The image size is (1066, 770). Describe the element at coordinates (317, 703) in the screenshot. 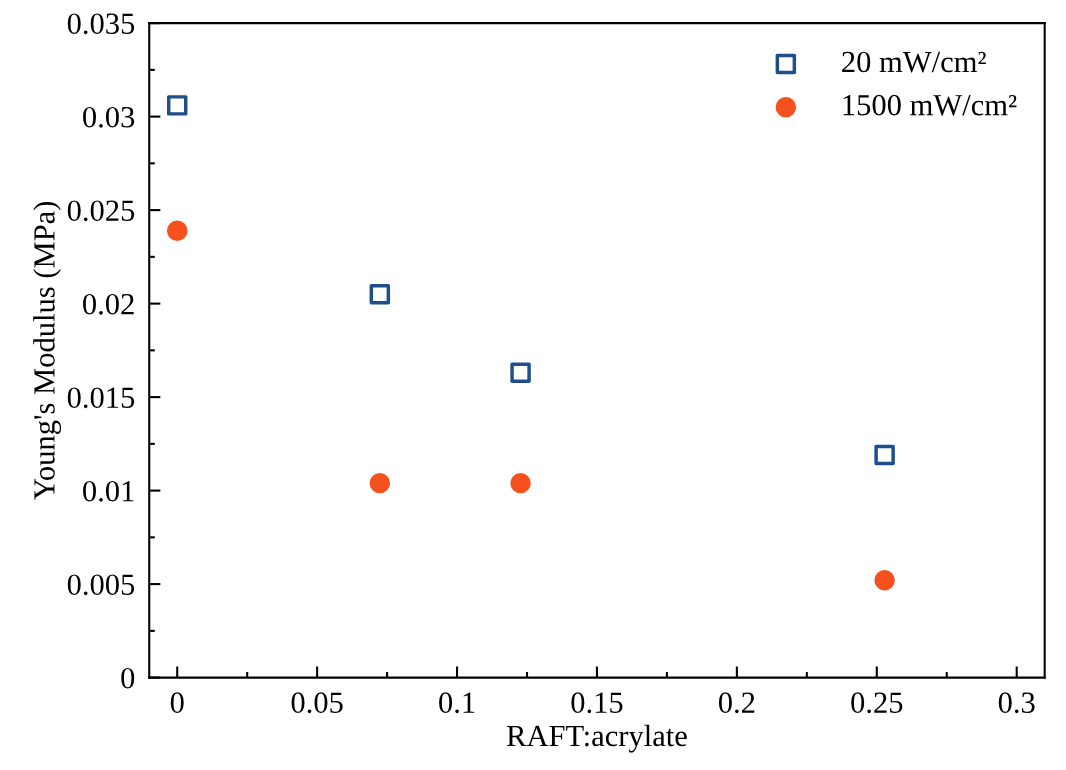

I see `x-tick-label: 0.05` at that location.